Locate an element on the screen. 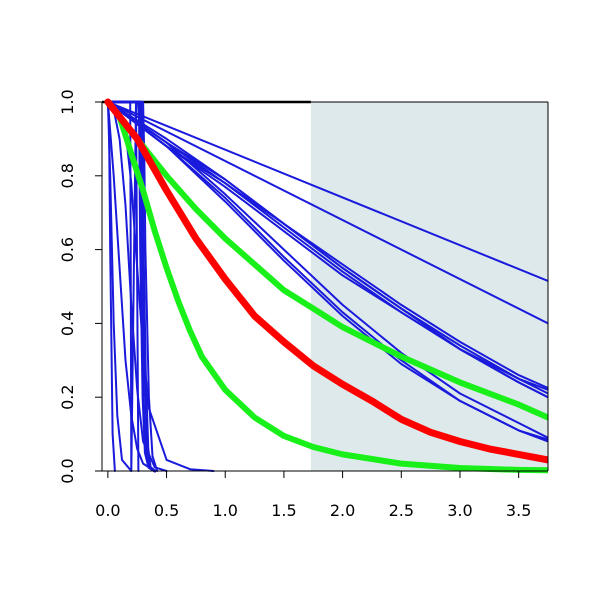  y-tick-label: 0.0 is located at coordinates (67, 470).